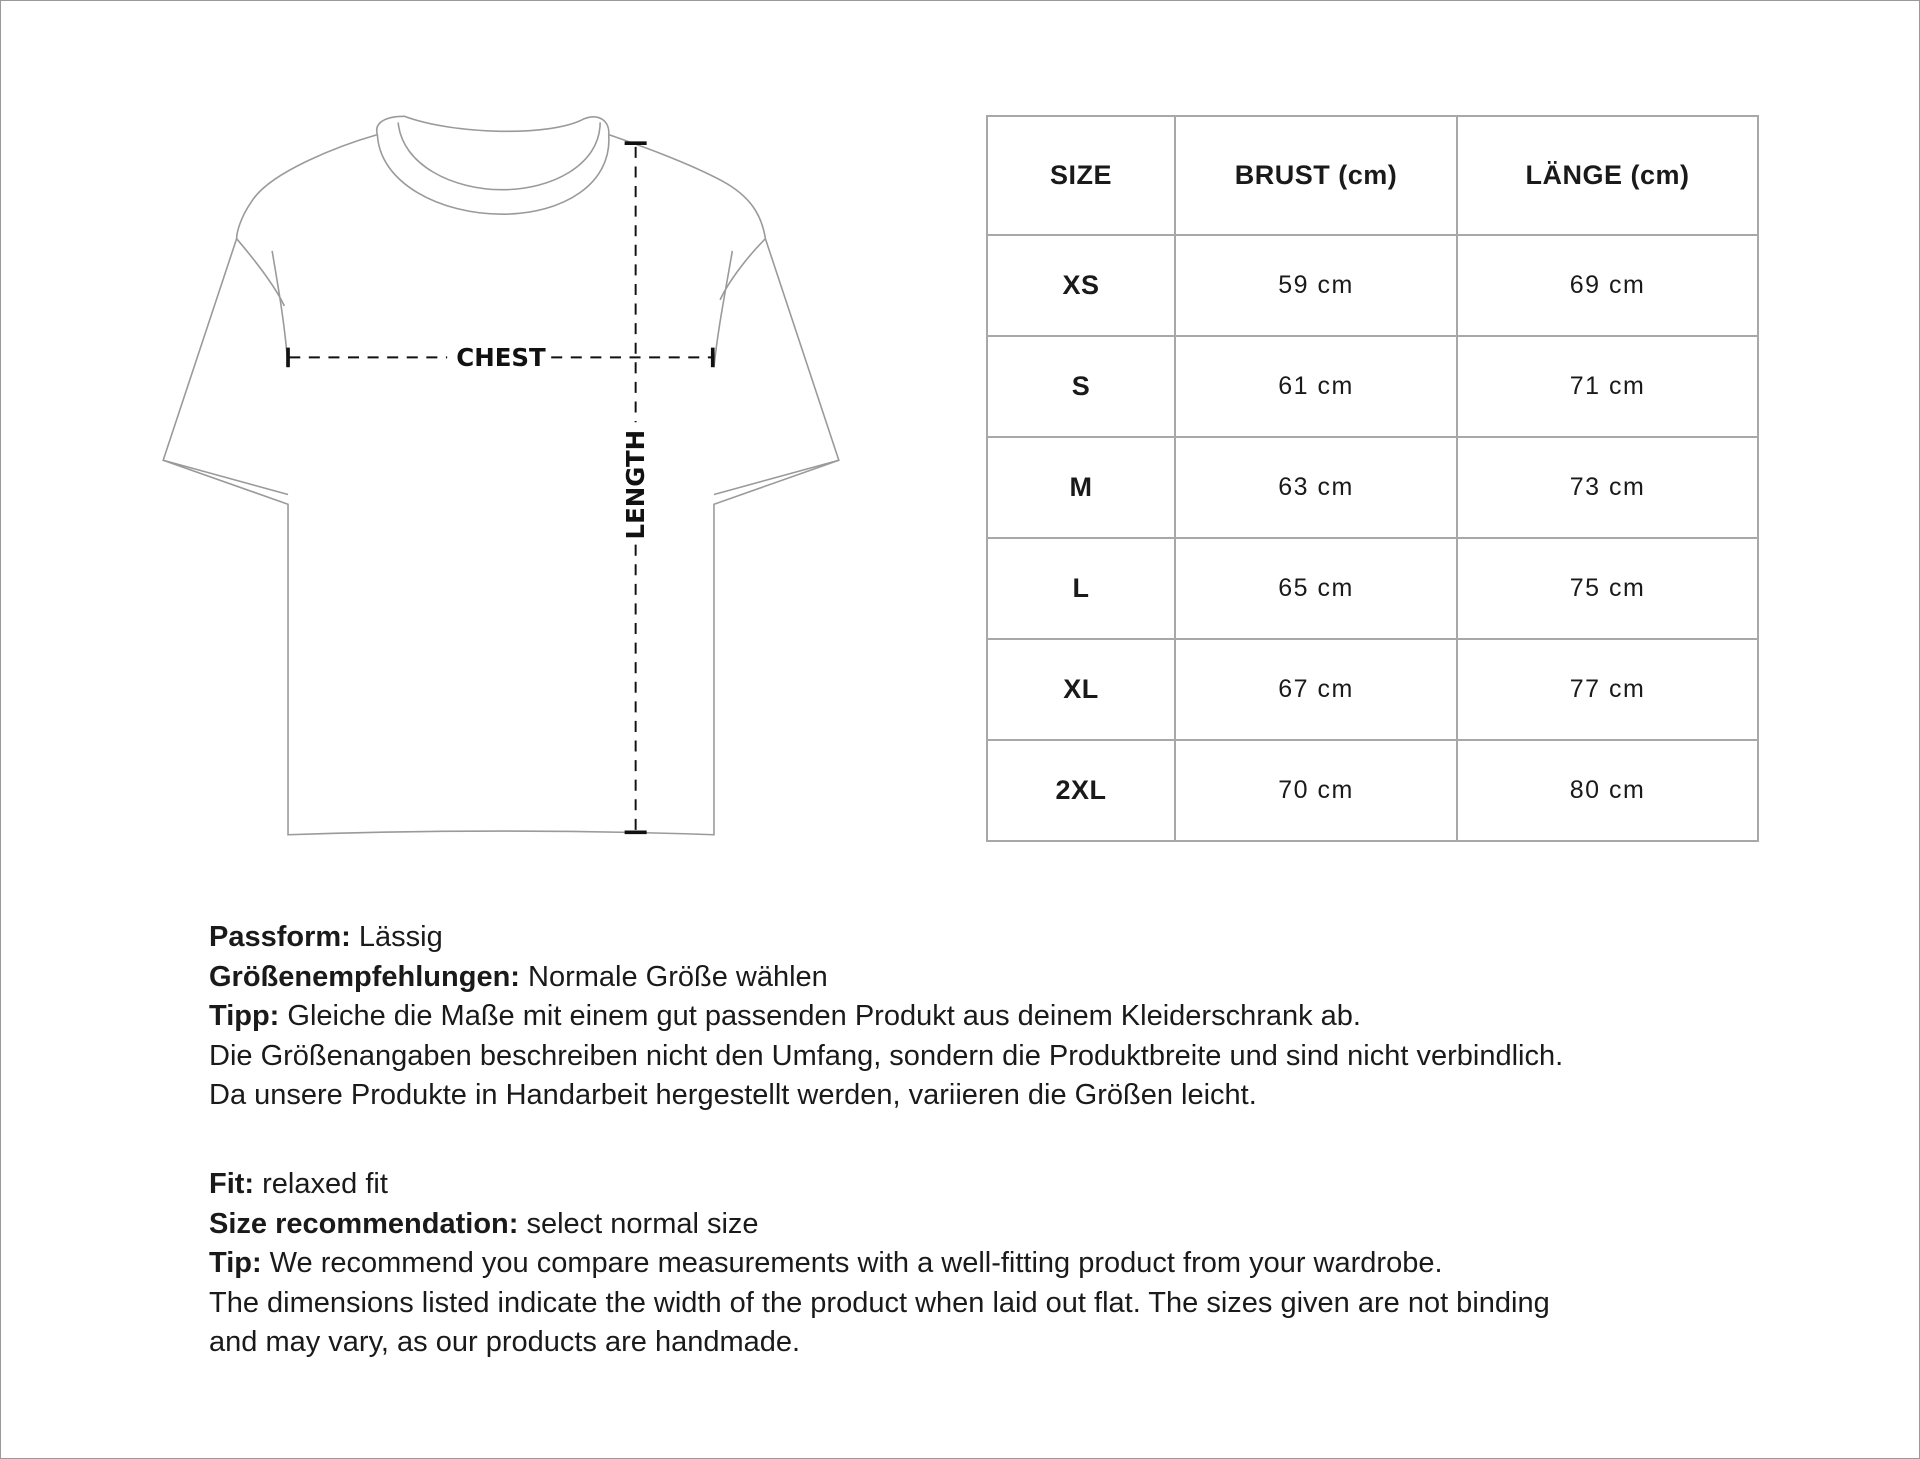 Image resolution: width=1920 pixels, height=1459 pixels. I want to click on measure-lines, so click(501, 488).